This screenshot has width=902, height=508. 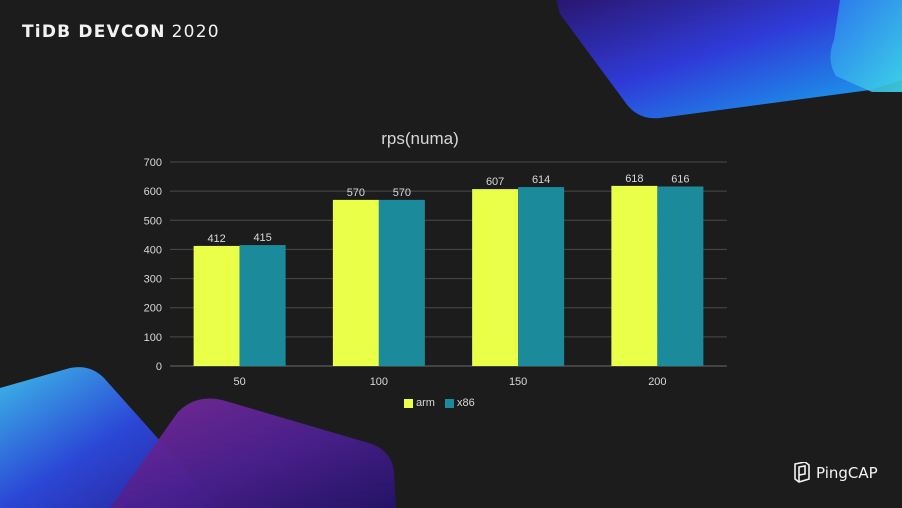 What do you see at coordinates (253, 453) in the screenshot?
I see `bottom-mid-shape` at bounding box center [253, 453].